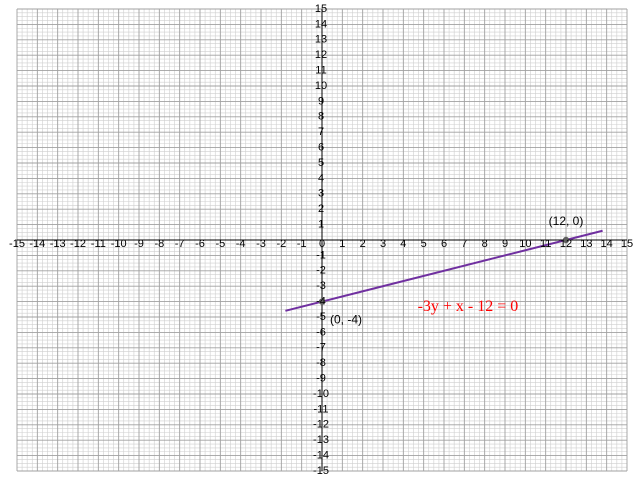 The height and width of the screenshot is (483, 636). Describe the element at coordinates (321, 425) in the screenshot. I see `y-tick-label: -12` at that location.